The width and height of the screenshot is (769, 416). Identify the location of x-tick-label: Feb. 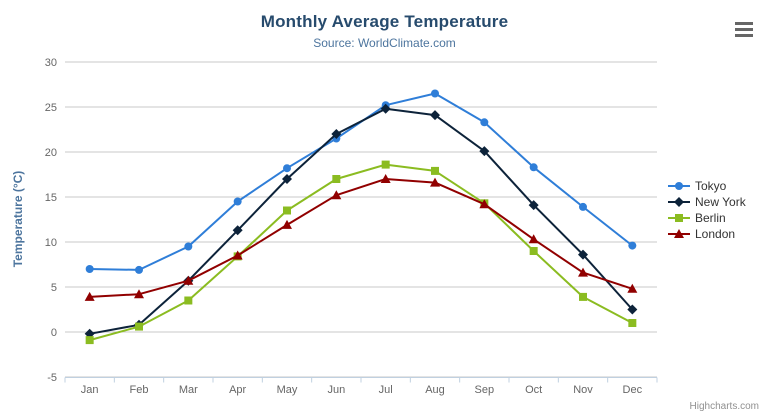
(139, 390).